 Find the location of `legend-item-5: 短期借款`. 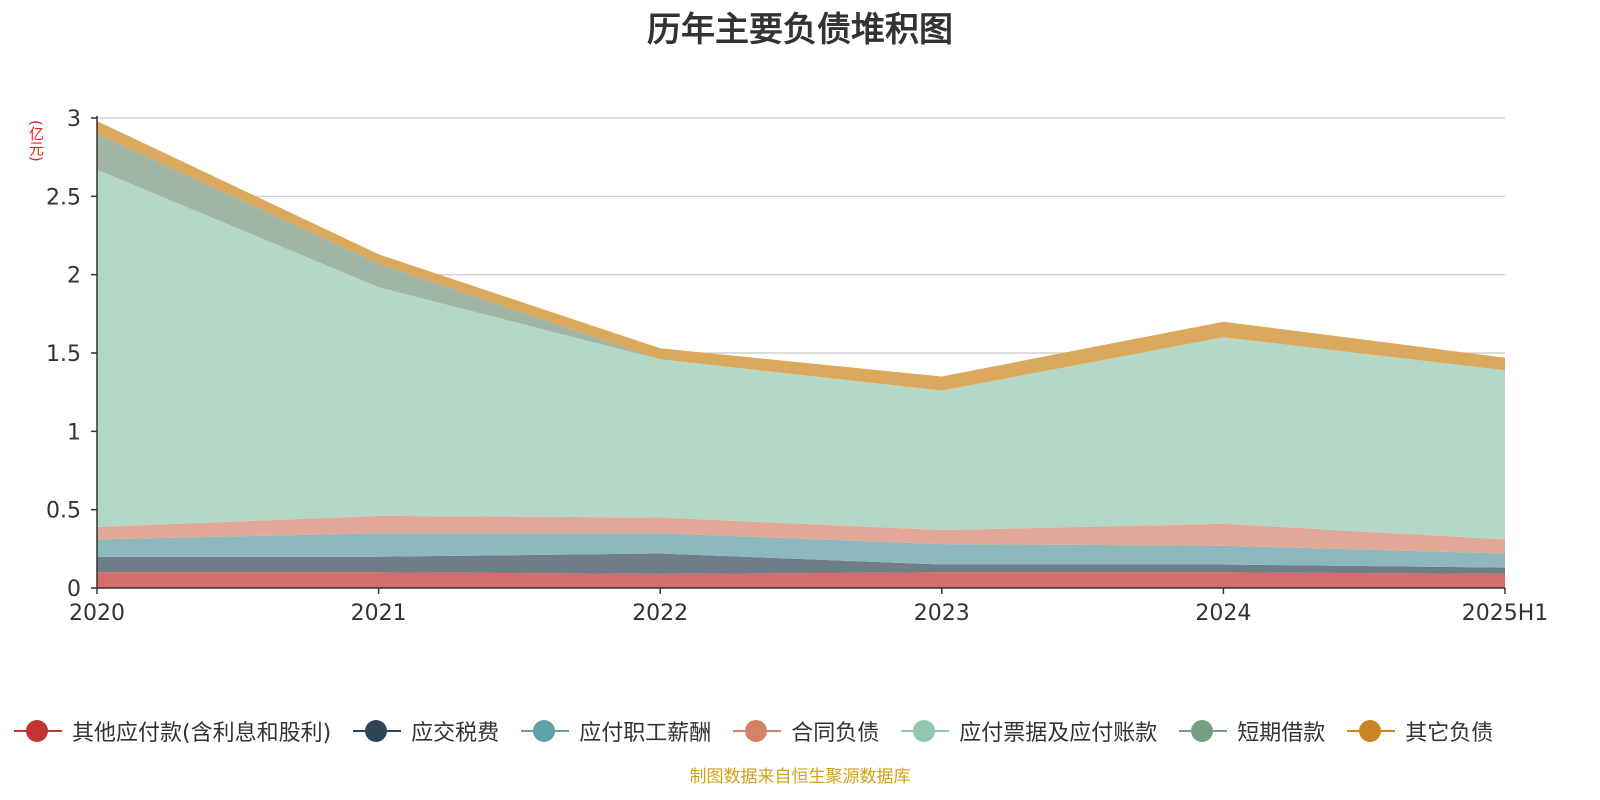

legend-item-5: 短期借款 is located at coordinates (1252, 731).